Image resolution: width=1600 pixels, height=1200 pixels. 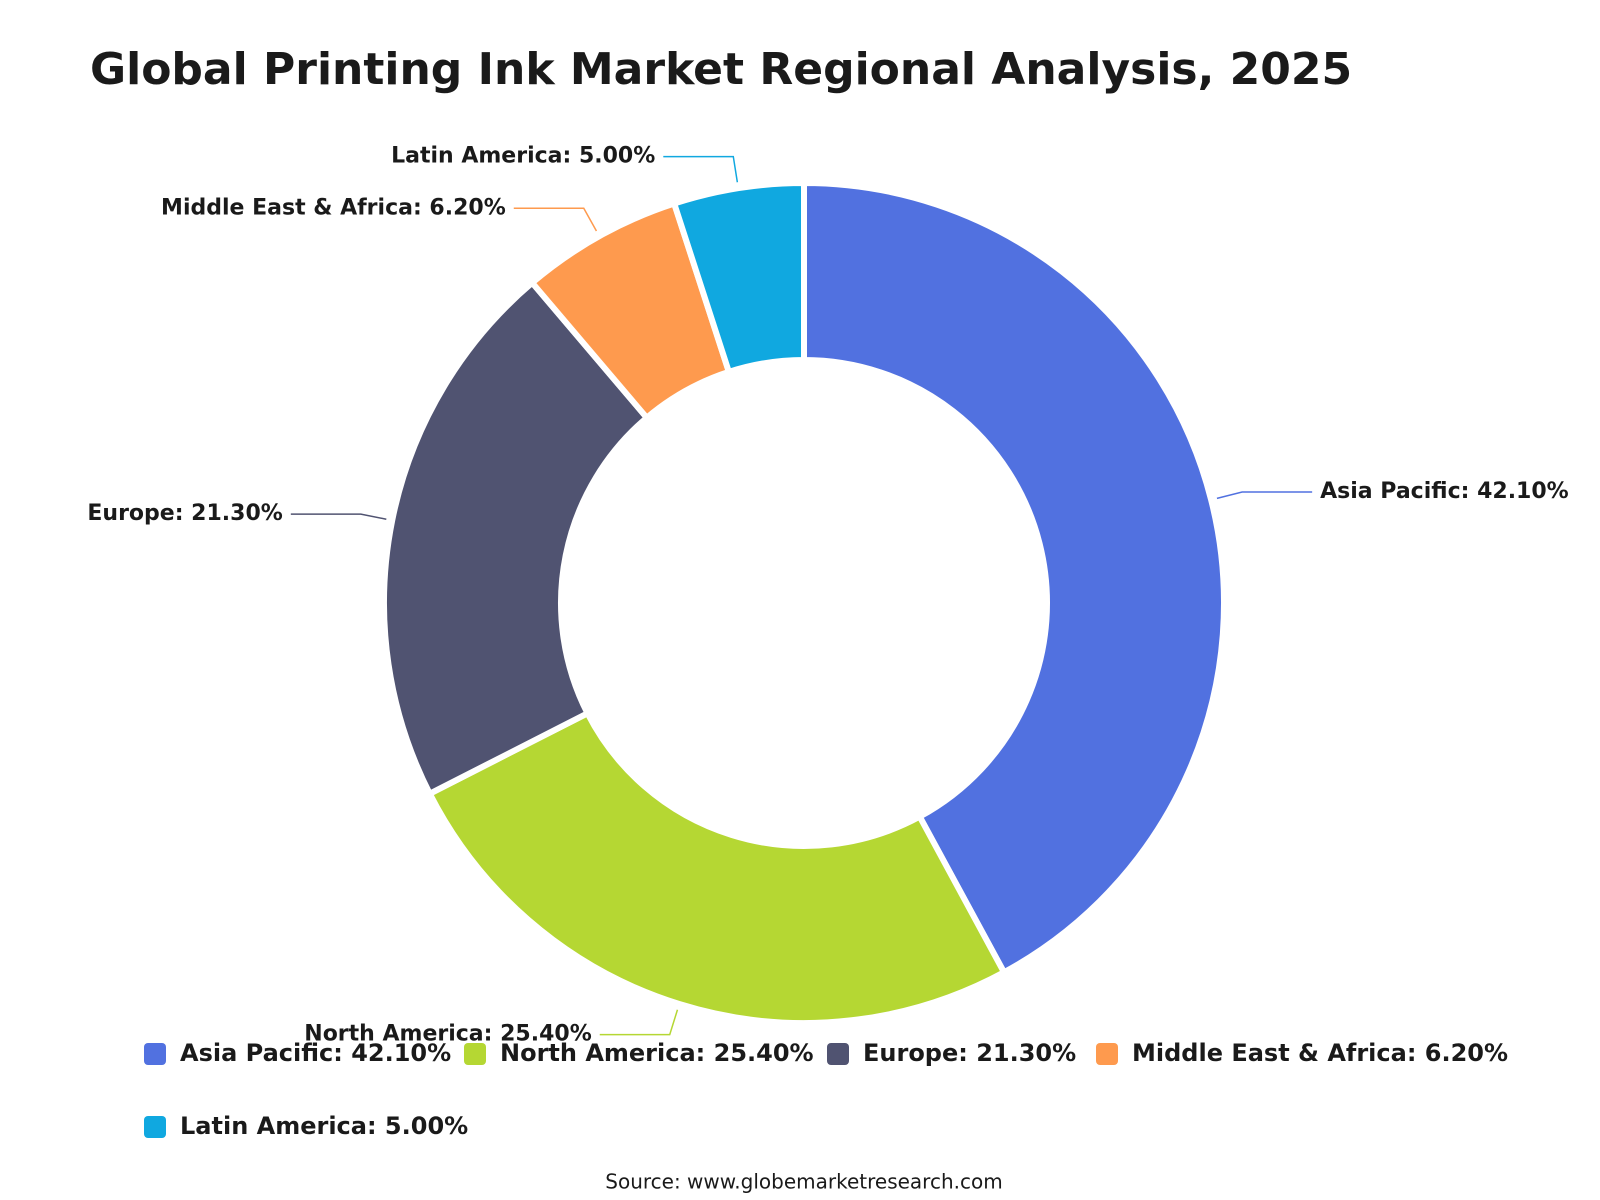 What do you see at coordinates (523, 156) in the screenshot?
I see `data-label: Latin America: 5.00%` at bounding box center [523, 156].